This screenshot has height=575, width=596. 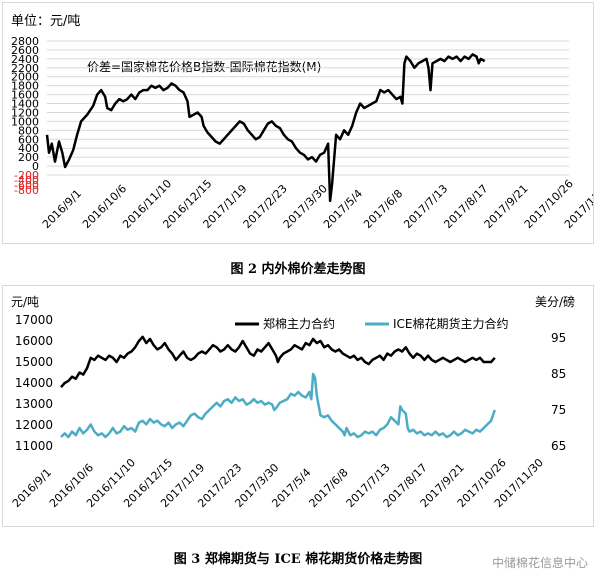 What do you see at coordinates (204, 66) in the screenshot?
I see `formula-annotation: 价差=国家棉花价格B指数-国际棉花指数(M)` at bounding box center [204, 66].